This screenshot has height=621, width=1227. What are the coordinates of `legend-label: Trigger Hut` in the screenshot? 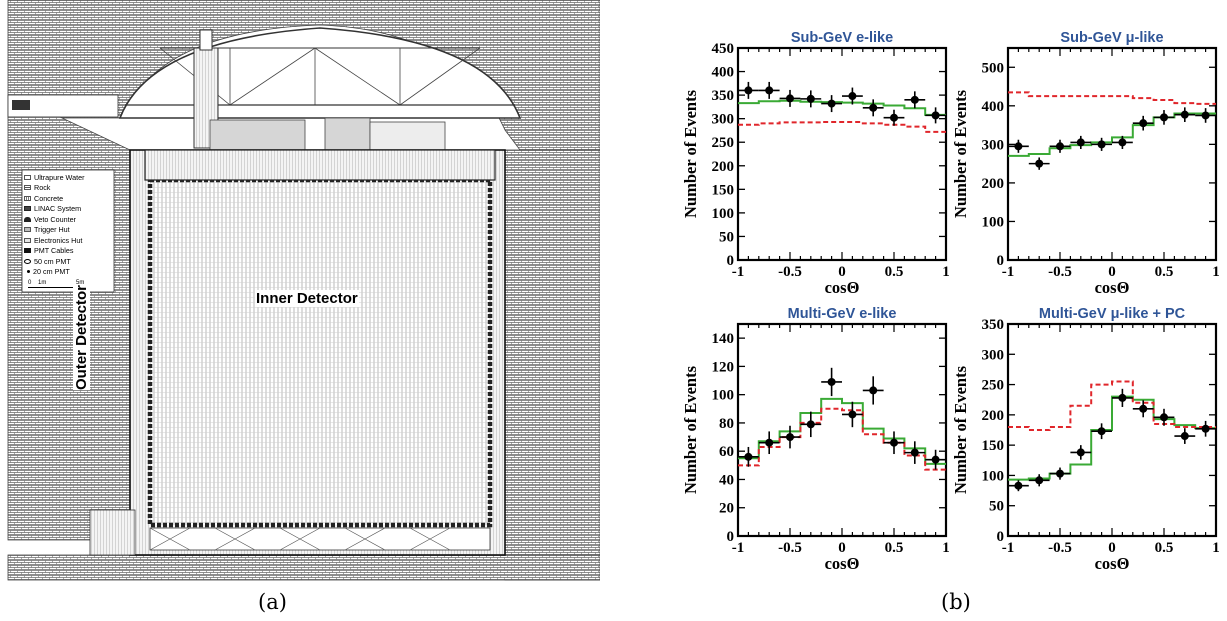 It's located at (52, 230).